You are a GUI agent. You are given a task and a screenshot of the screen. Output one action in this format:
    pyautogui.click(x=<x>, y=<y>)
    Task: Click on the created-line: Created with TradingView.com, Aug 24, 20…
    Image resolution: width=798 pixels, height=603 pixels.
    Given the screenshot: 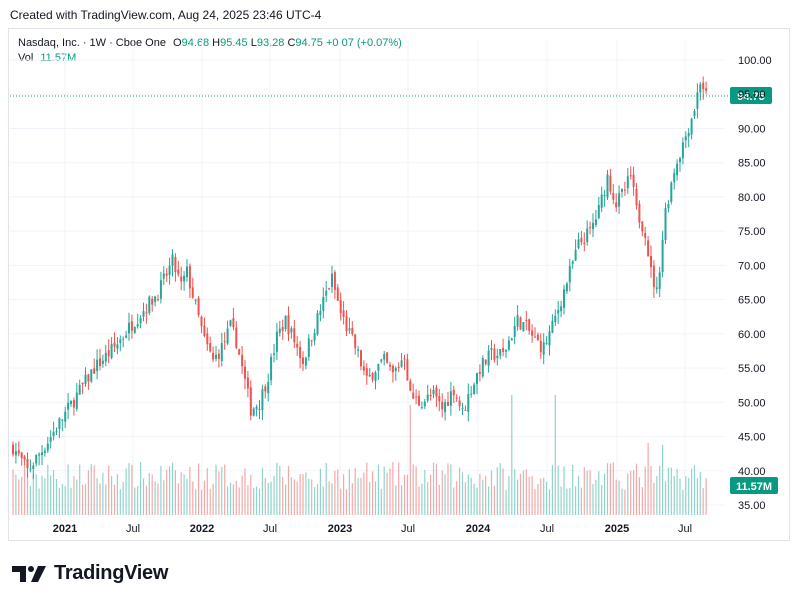 What is the action you would take?
    pyautogui.click(x=166, y=15)
    